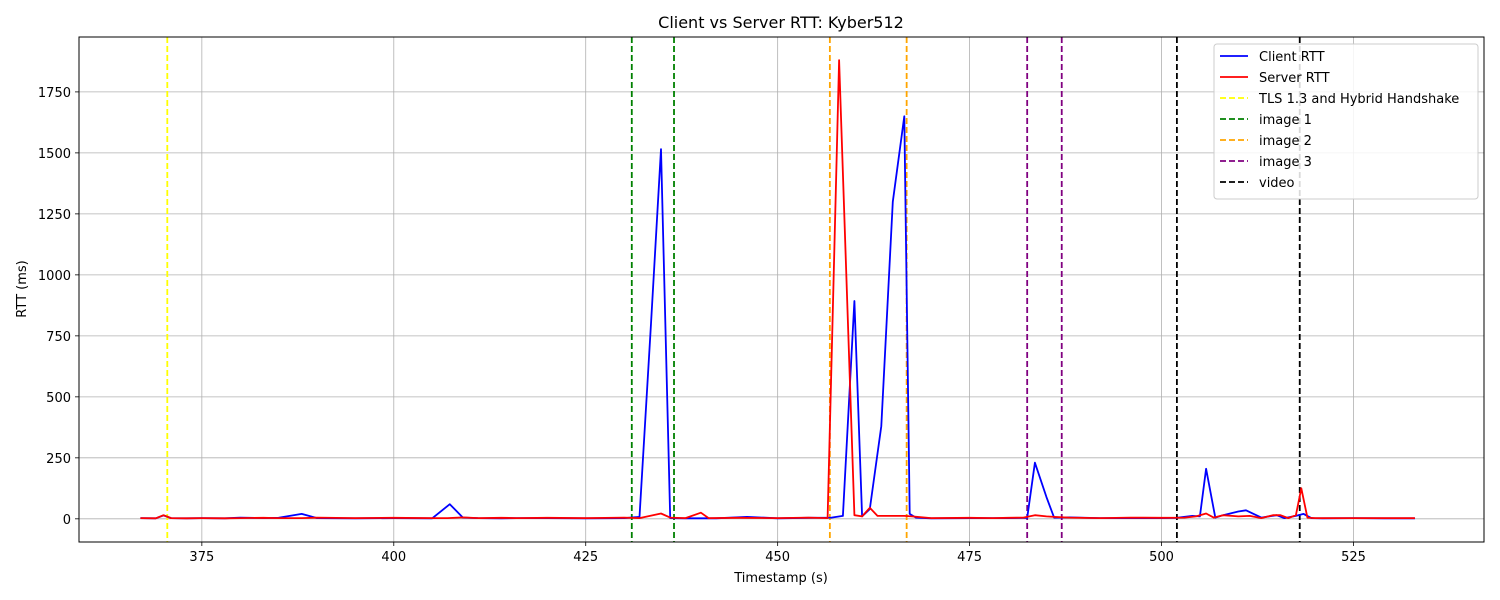  I want to click on y-tick-label: 1250, so click(54, 215).